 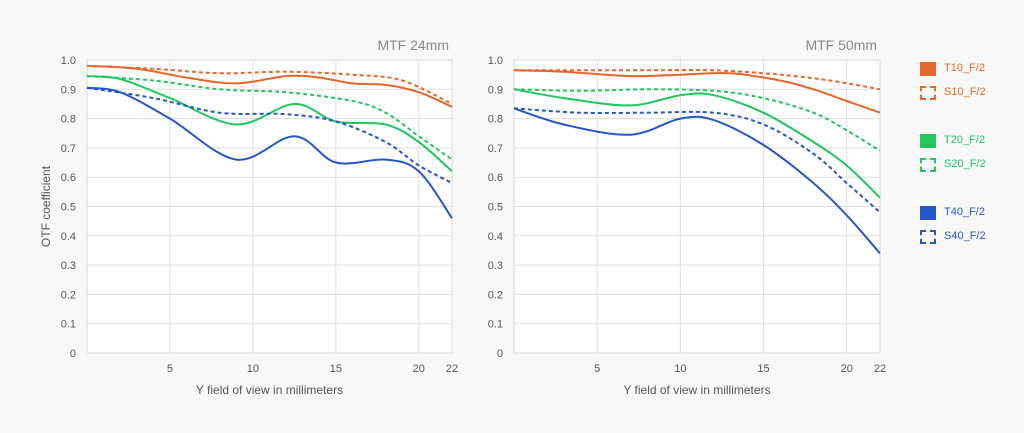 I want to click on legend-label: S20_F/2, so click(x=965, y=164).